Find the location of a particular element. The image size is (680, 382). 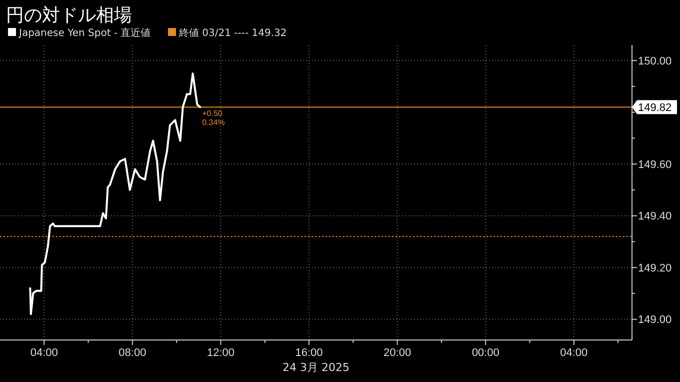

ref-line-label: 149.82 is located at coordinates (655, 108).